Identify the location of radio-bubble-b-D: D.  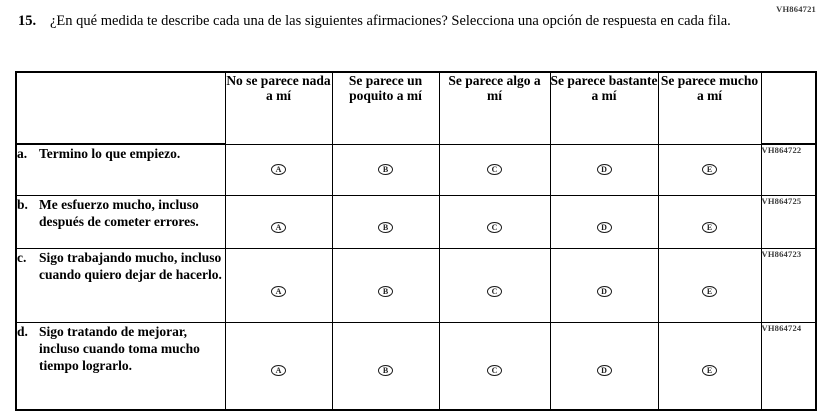
(604, 228).